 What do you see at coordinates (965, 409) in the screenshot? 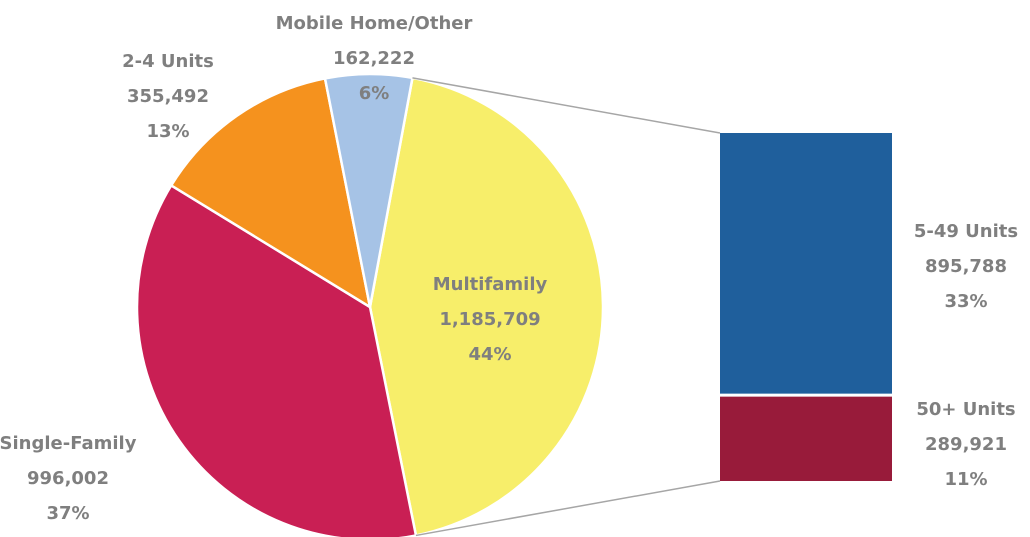
I see `bar-label-name: 50+ Units` at bounding box center [965, 409].